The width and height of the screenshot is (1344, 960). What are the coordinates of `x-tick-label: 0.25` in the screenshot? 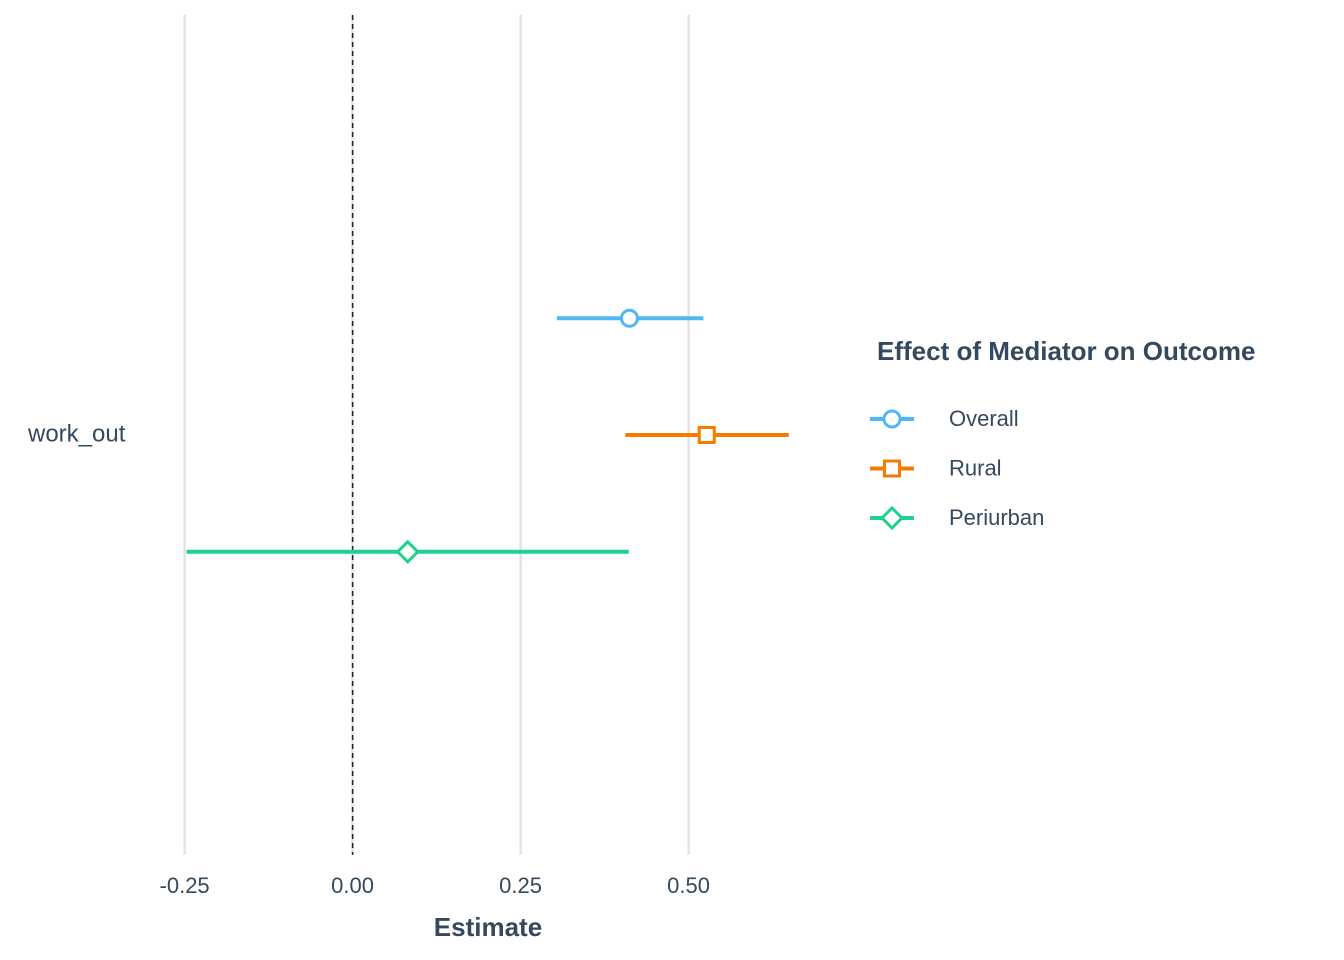 It's located at (520, 885).